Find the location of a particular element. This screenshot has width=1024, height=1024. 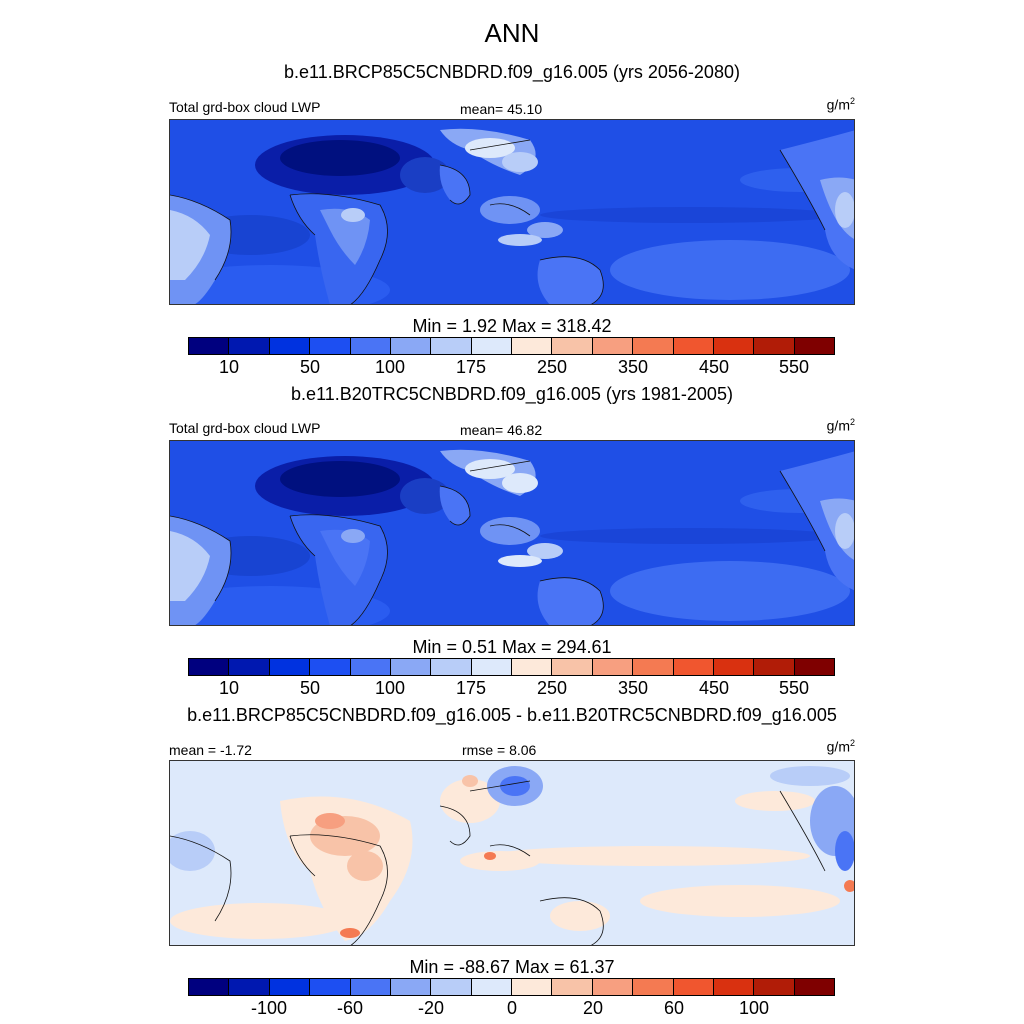

panel-3-mean-label: mean = -1.72 is located at coordinates (210, 750).